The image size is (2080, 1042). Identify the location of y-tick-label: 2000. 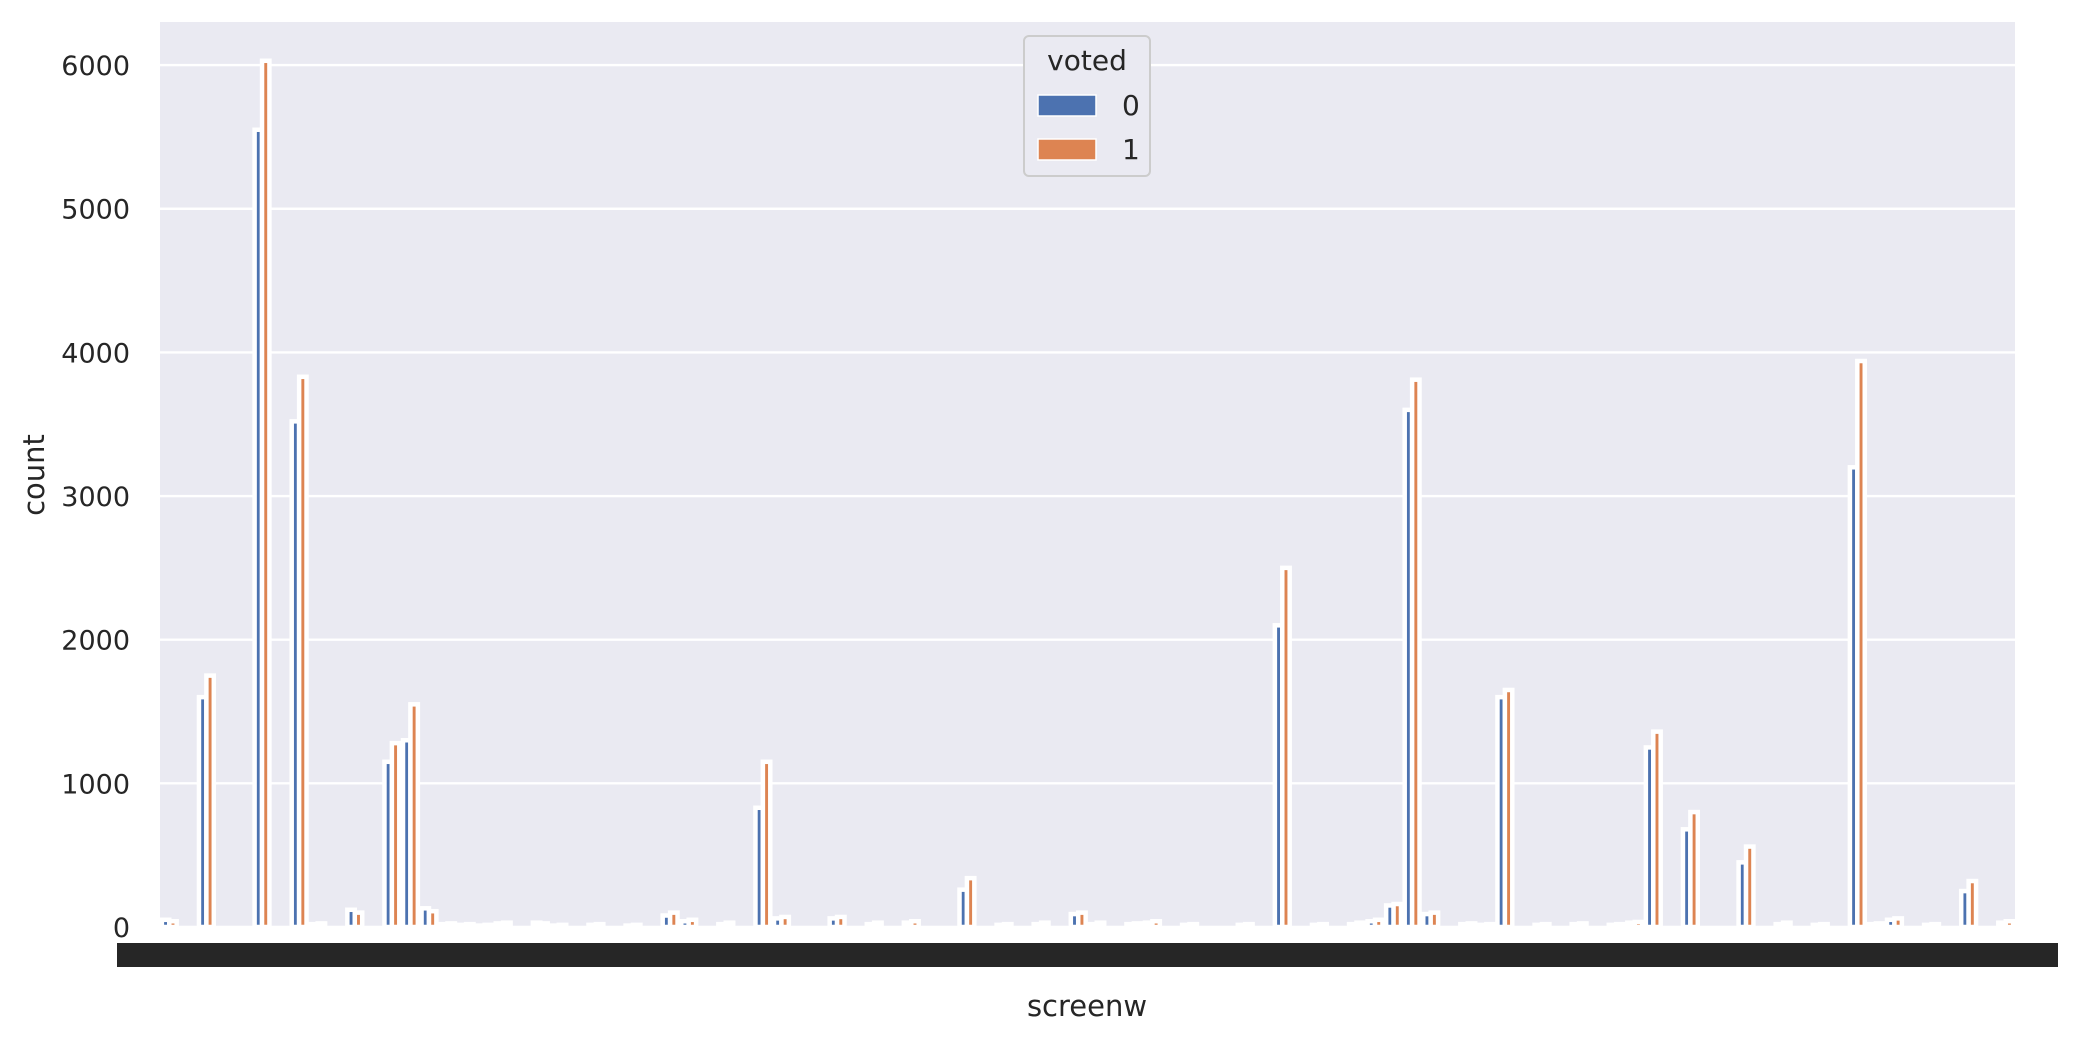
(95, 641).